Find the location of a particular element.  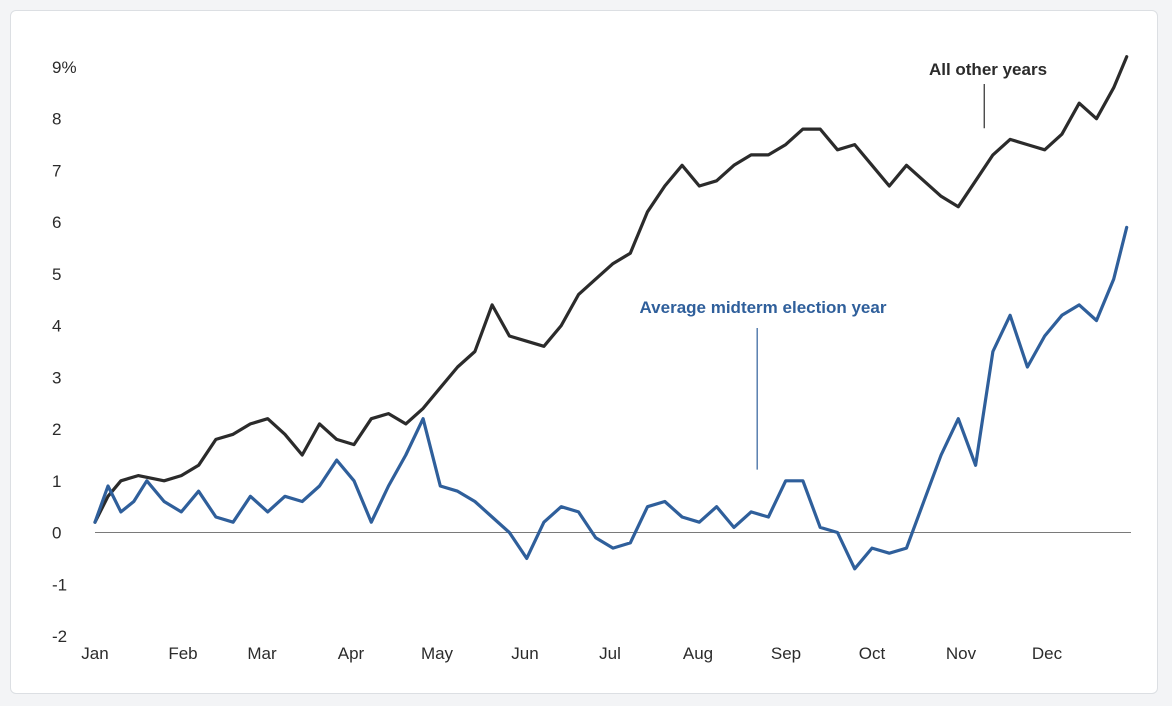

y-tick-label: 5 is located at coordinates (56, 274).